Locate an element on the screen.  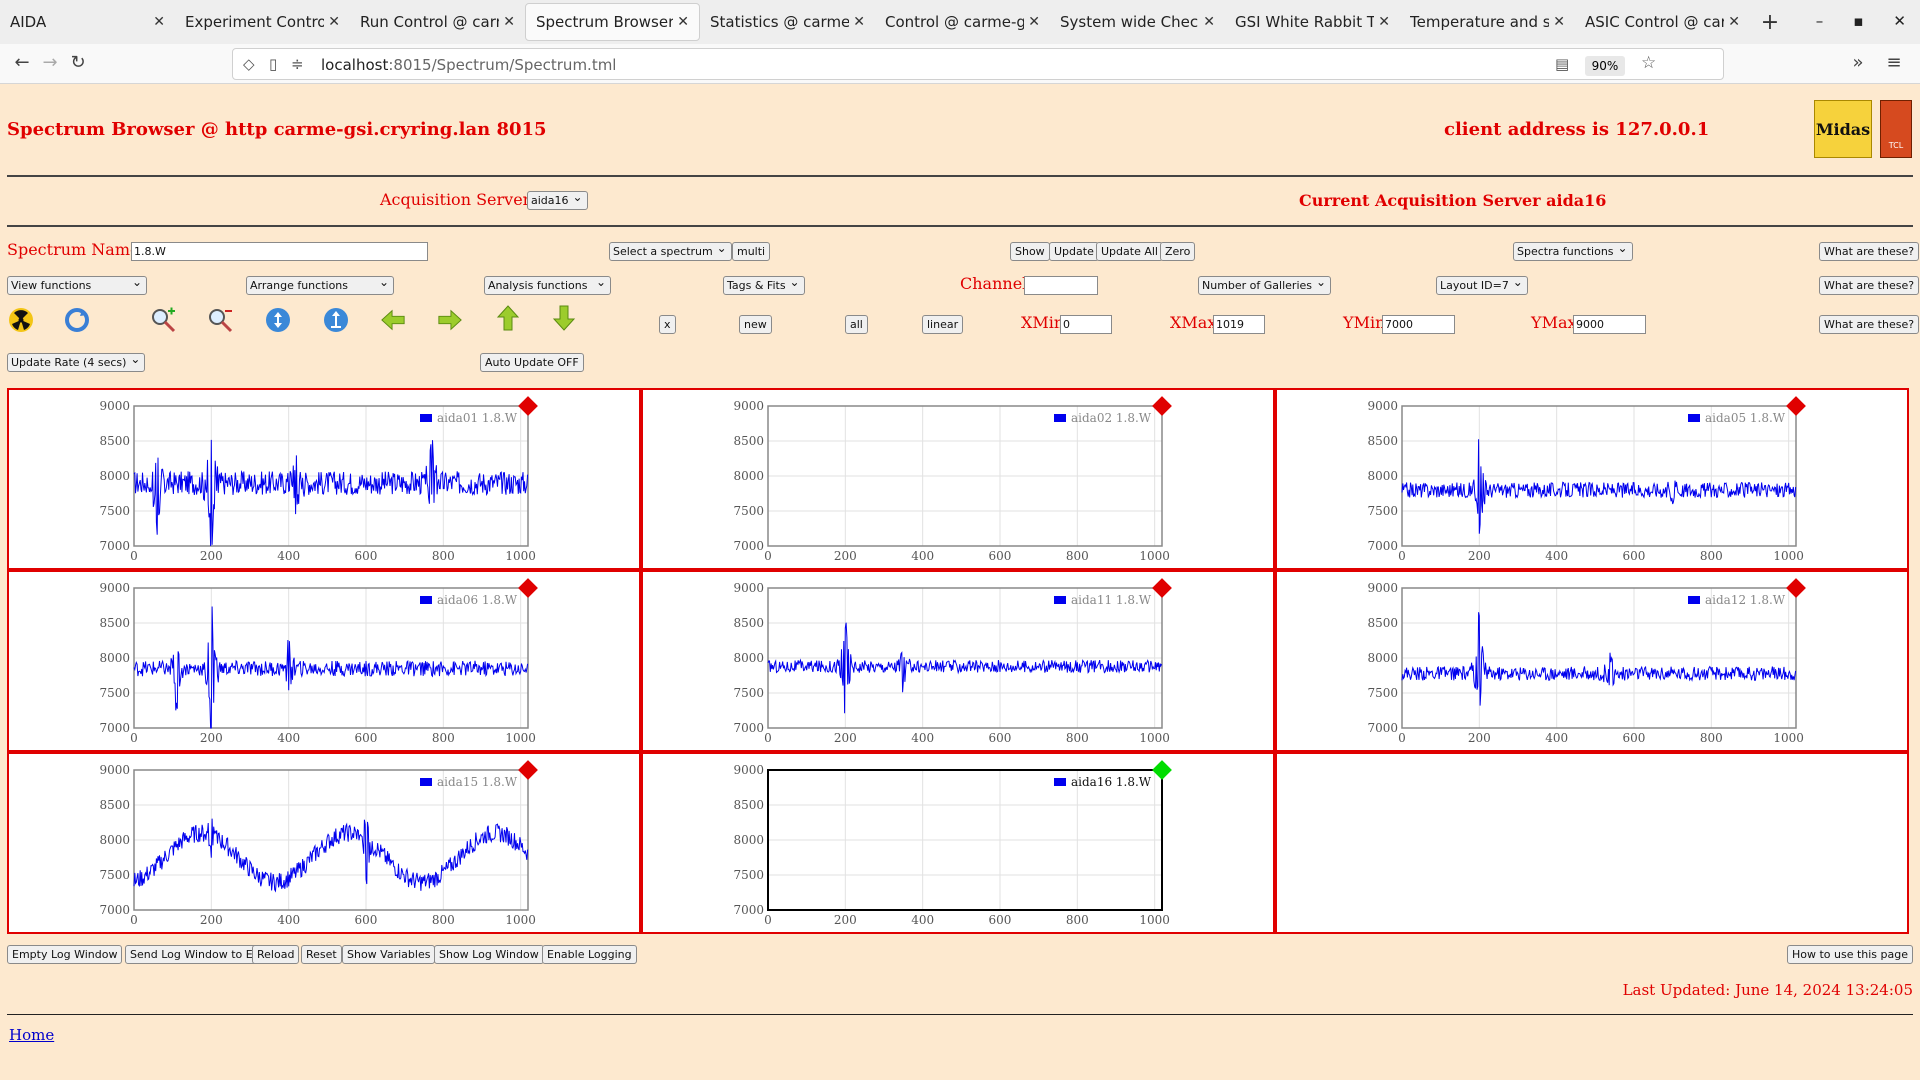
show-button: Show is located at coordinates (1030, 251).